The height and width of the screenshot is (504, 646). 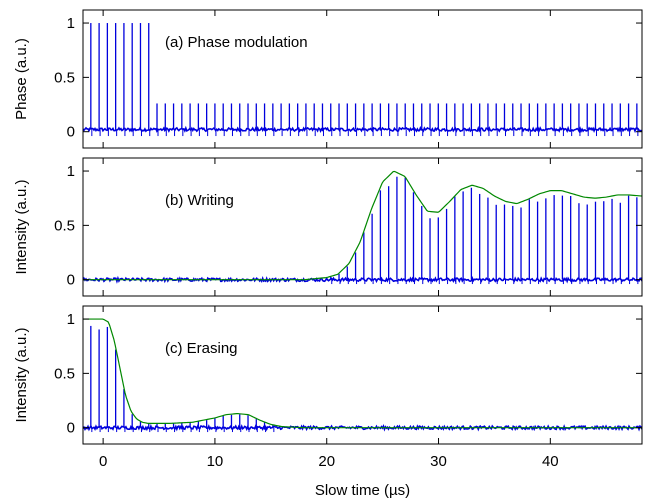 I want to click on series-baseline-trace, so click(x=362, y=129).